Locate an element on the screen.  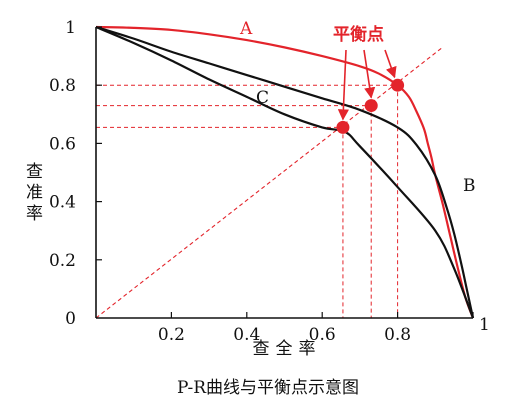
curve-label-a: A is located at coordinates (246, 29).